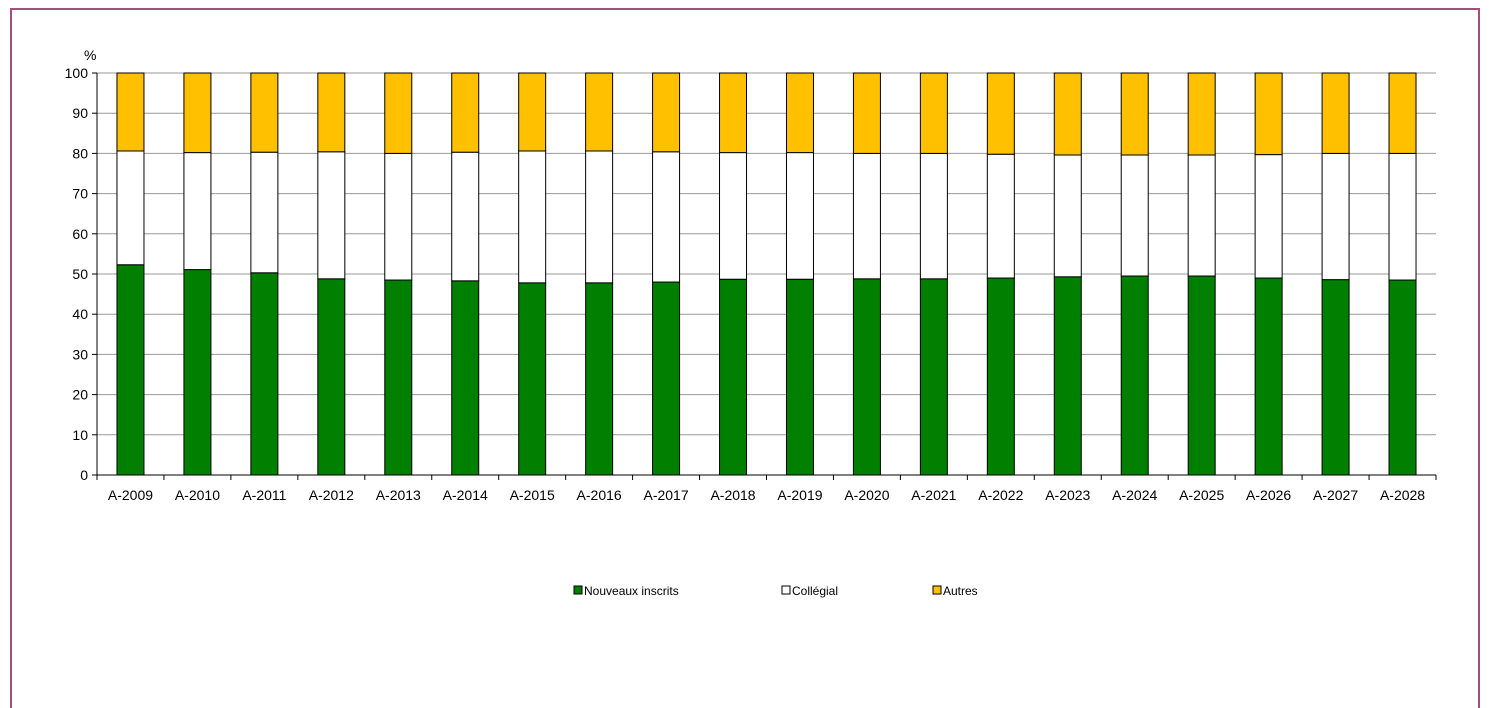 The height and width of the screenshot is (708, 1489). I want to click on y-tick-label: 20, so click(80, 395).